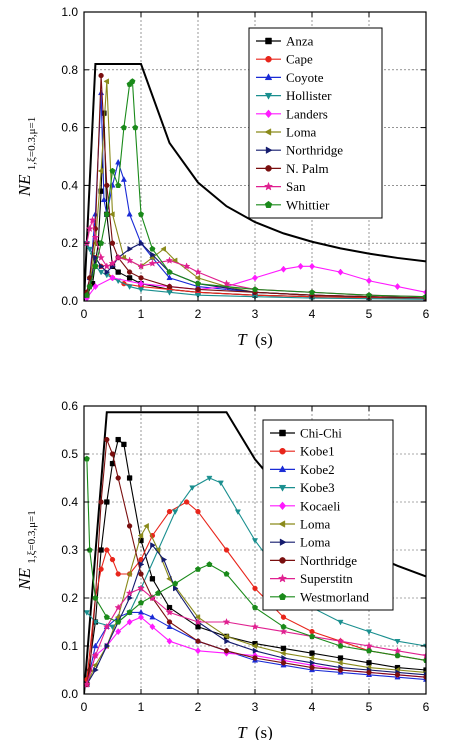  What do you see at coordinates (308, 204) in the screenshot?
I see `legend-label: Whittier` at bounding box center [308, 204].